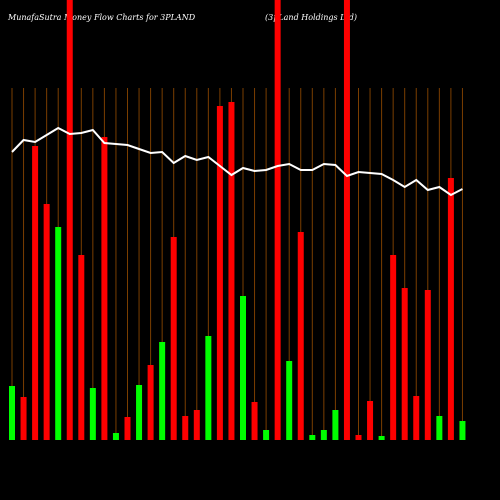  Describe the element at coordinates (237, 161) in the screenshot. I see `money-flow-line` at that location.